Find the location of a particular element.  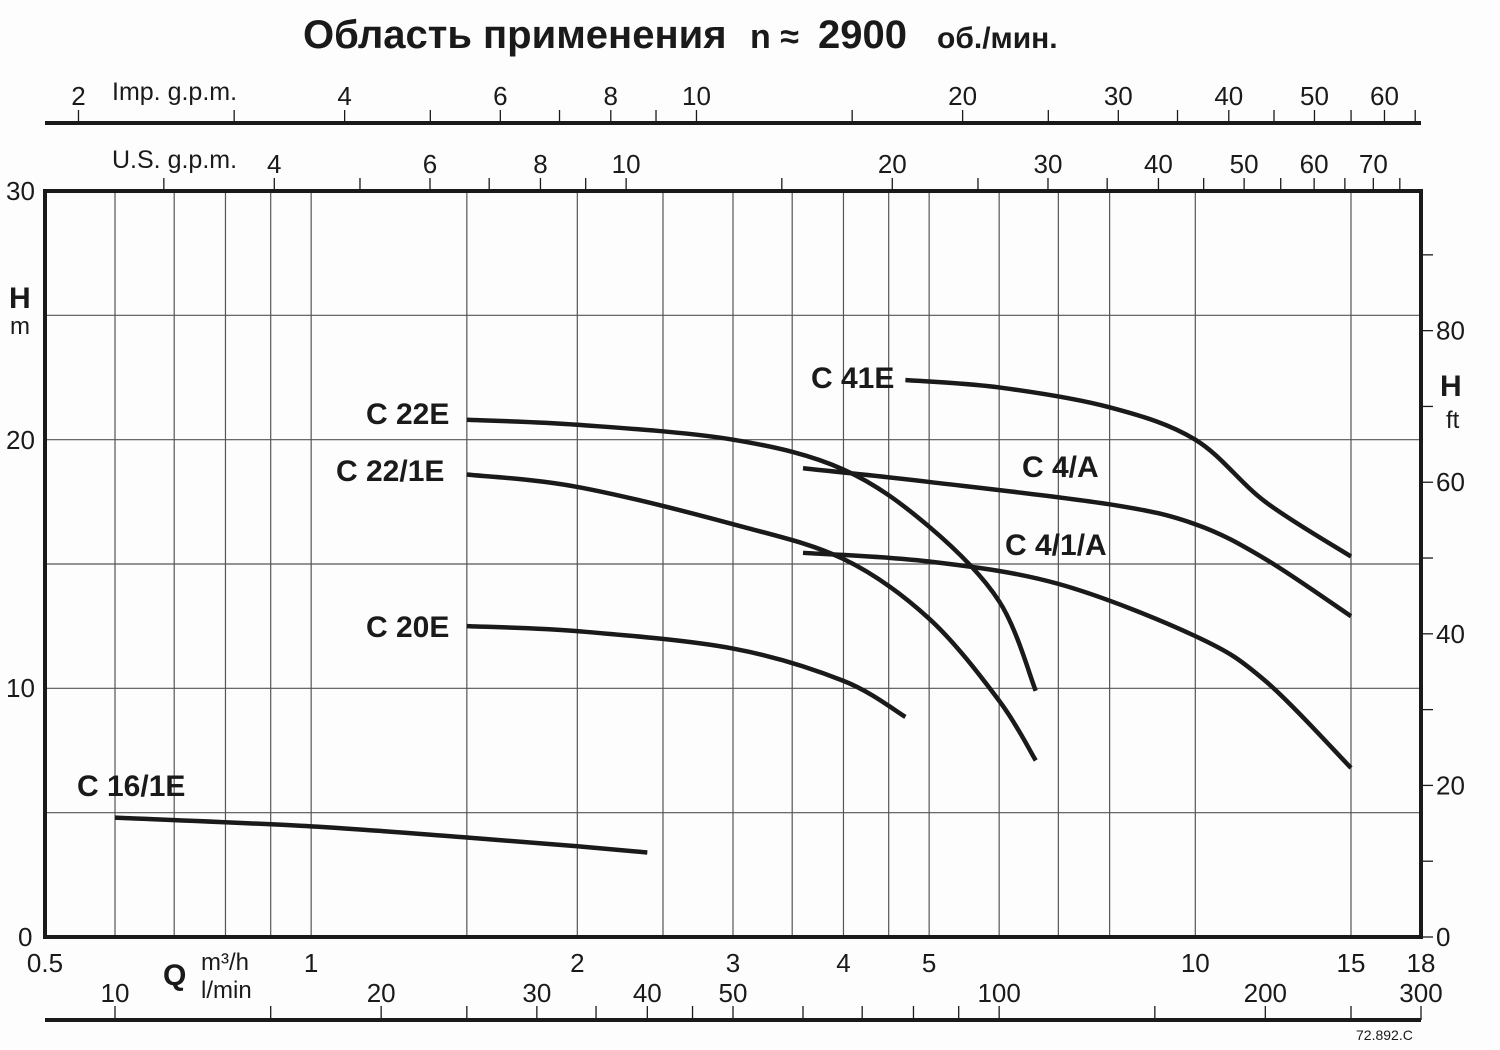

right-h-ft-axis: H ft 0 20 40 60 80 is located at coordinates (1443, 603).